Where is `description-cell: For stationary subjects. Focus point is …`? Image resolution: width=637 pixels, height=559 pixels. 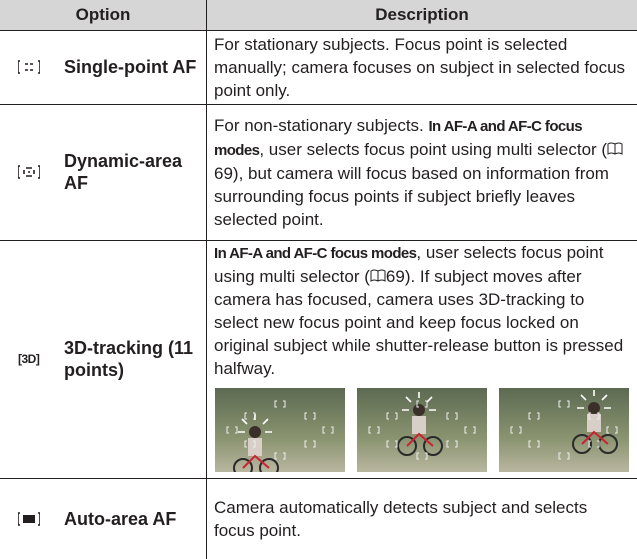
description-cell: For stationary subjects. Focus point is … is located at coordinates (422, 67).